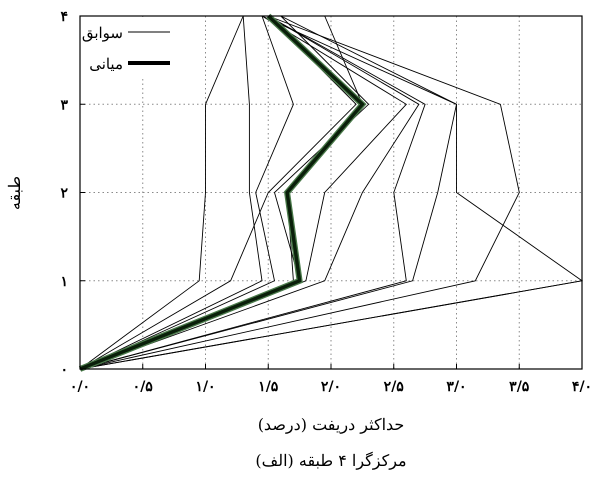 The width and height of the screenshot is (603, 477). Describe the element at coordinates (143, 387) in the screenshot. I see `x-tick-label: ۰/۵` at that location.